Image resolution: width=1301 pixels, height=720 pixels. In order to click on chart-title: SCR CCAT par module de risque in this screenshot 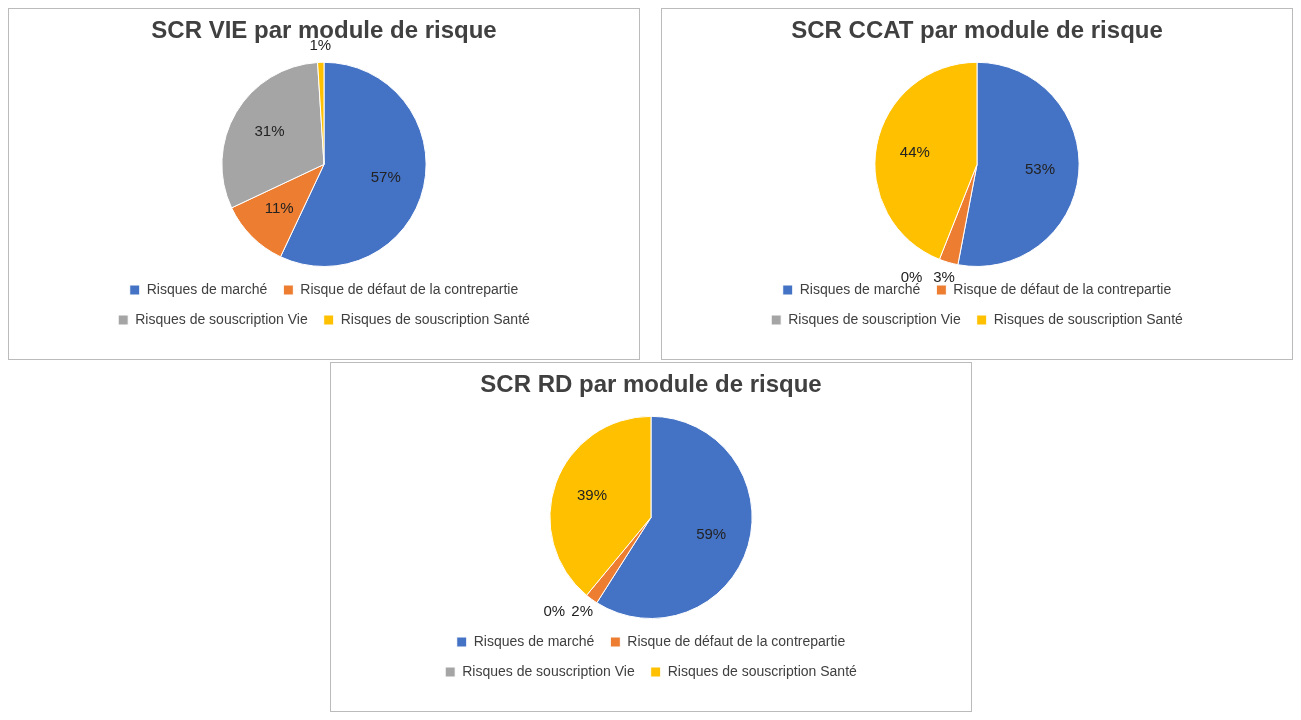, I will do `click(977, 30)`.